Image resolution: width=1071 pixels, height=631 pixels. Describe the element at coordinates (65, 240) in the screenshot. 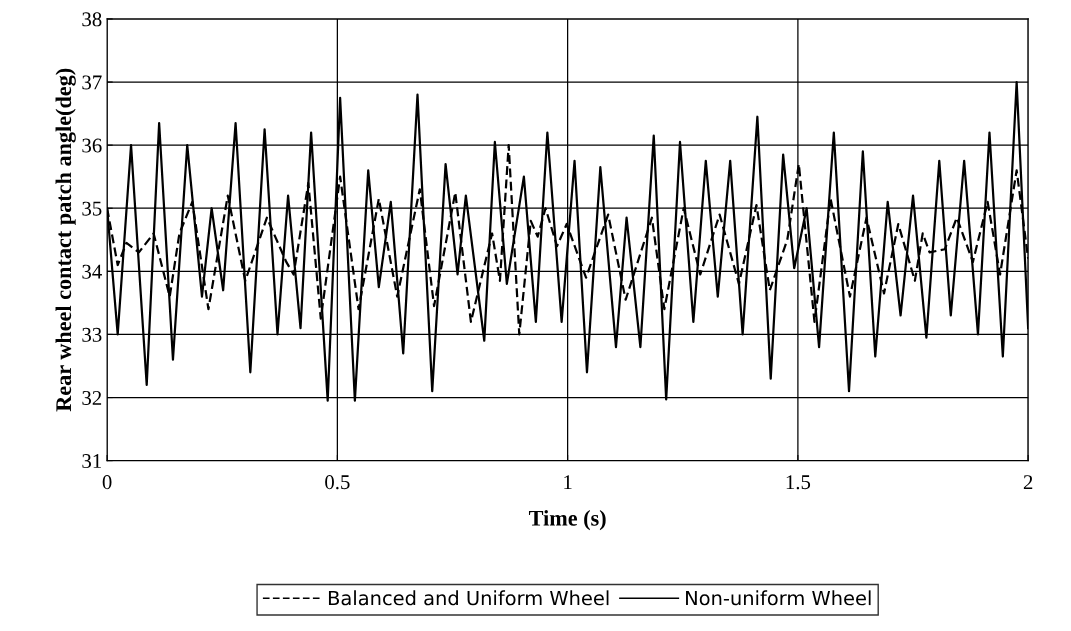

I see `y-axis-title: Rear wheel contact patch angle(deg)` at that location.